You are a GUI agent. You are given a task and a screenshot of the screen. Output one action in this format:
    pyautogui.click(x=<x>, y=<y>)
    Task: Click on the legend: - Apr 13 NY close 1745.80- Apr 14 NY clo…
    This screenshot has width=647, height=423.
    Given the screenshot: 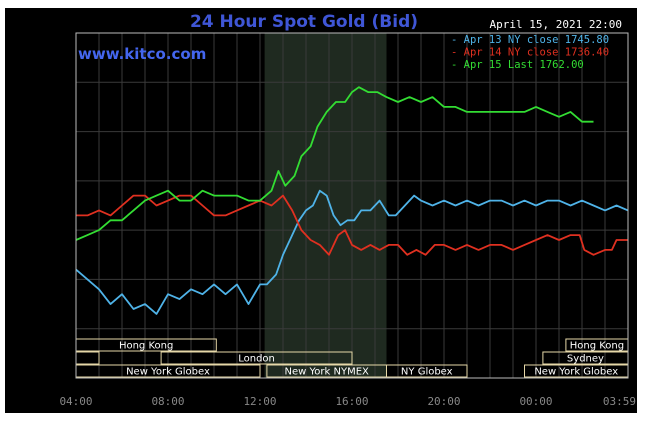 What is the action you would take?
    pyautogui.click(x=530, y=52)
    